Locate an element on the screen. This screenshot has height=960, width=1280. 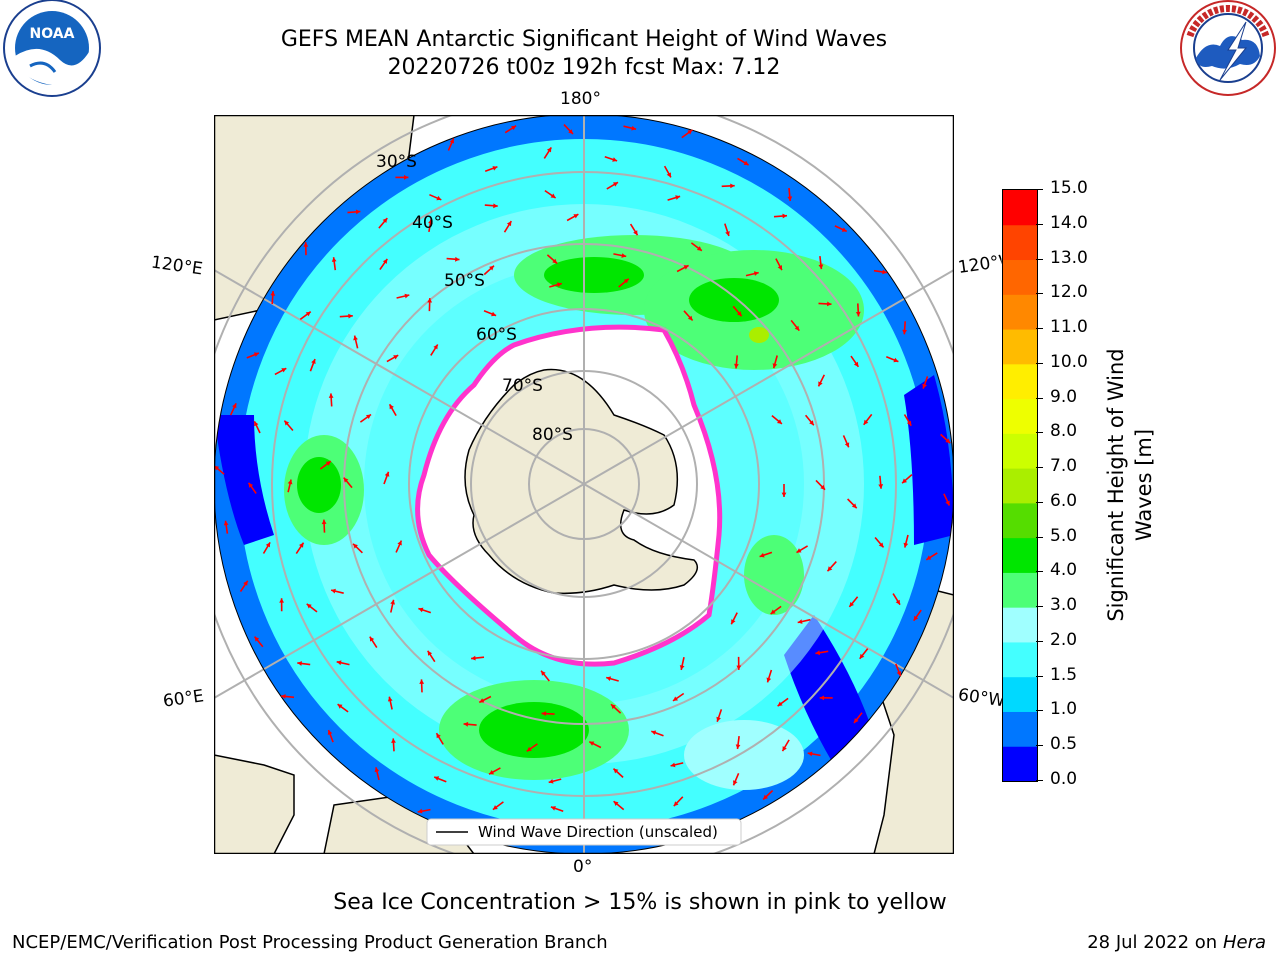
map-title-line2: 20220726 t00z 192h fcst Max: 7.12 is located at coordinates (584, 67).